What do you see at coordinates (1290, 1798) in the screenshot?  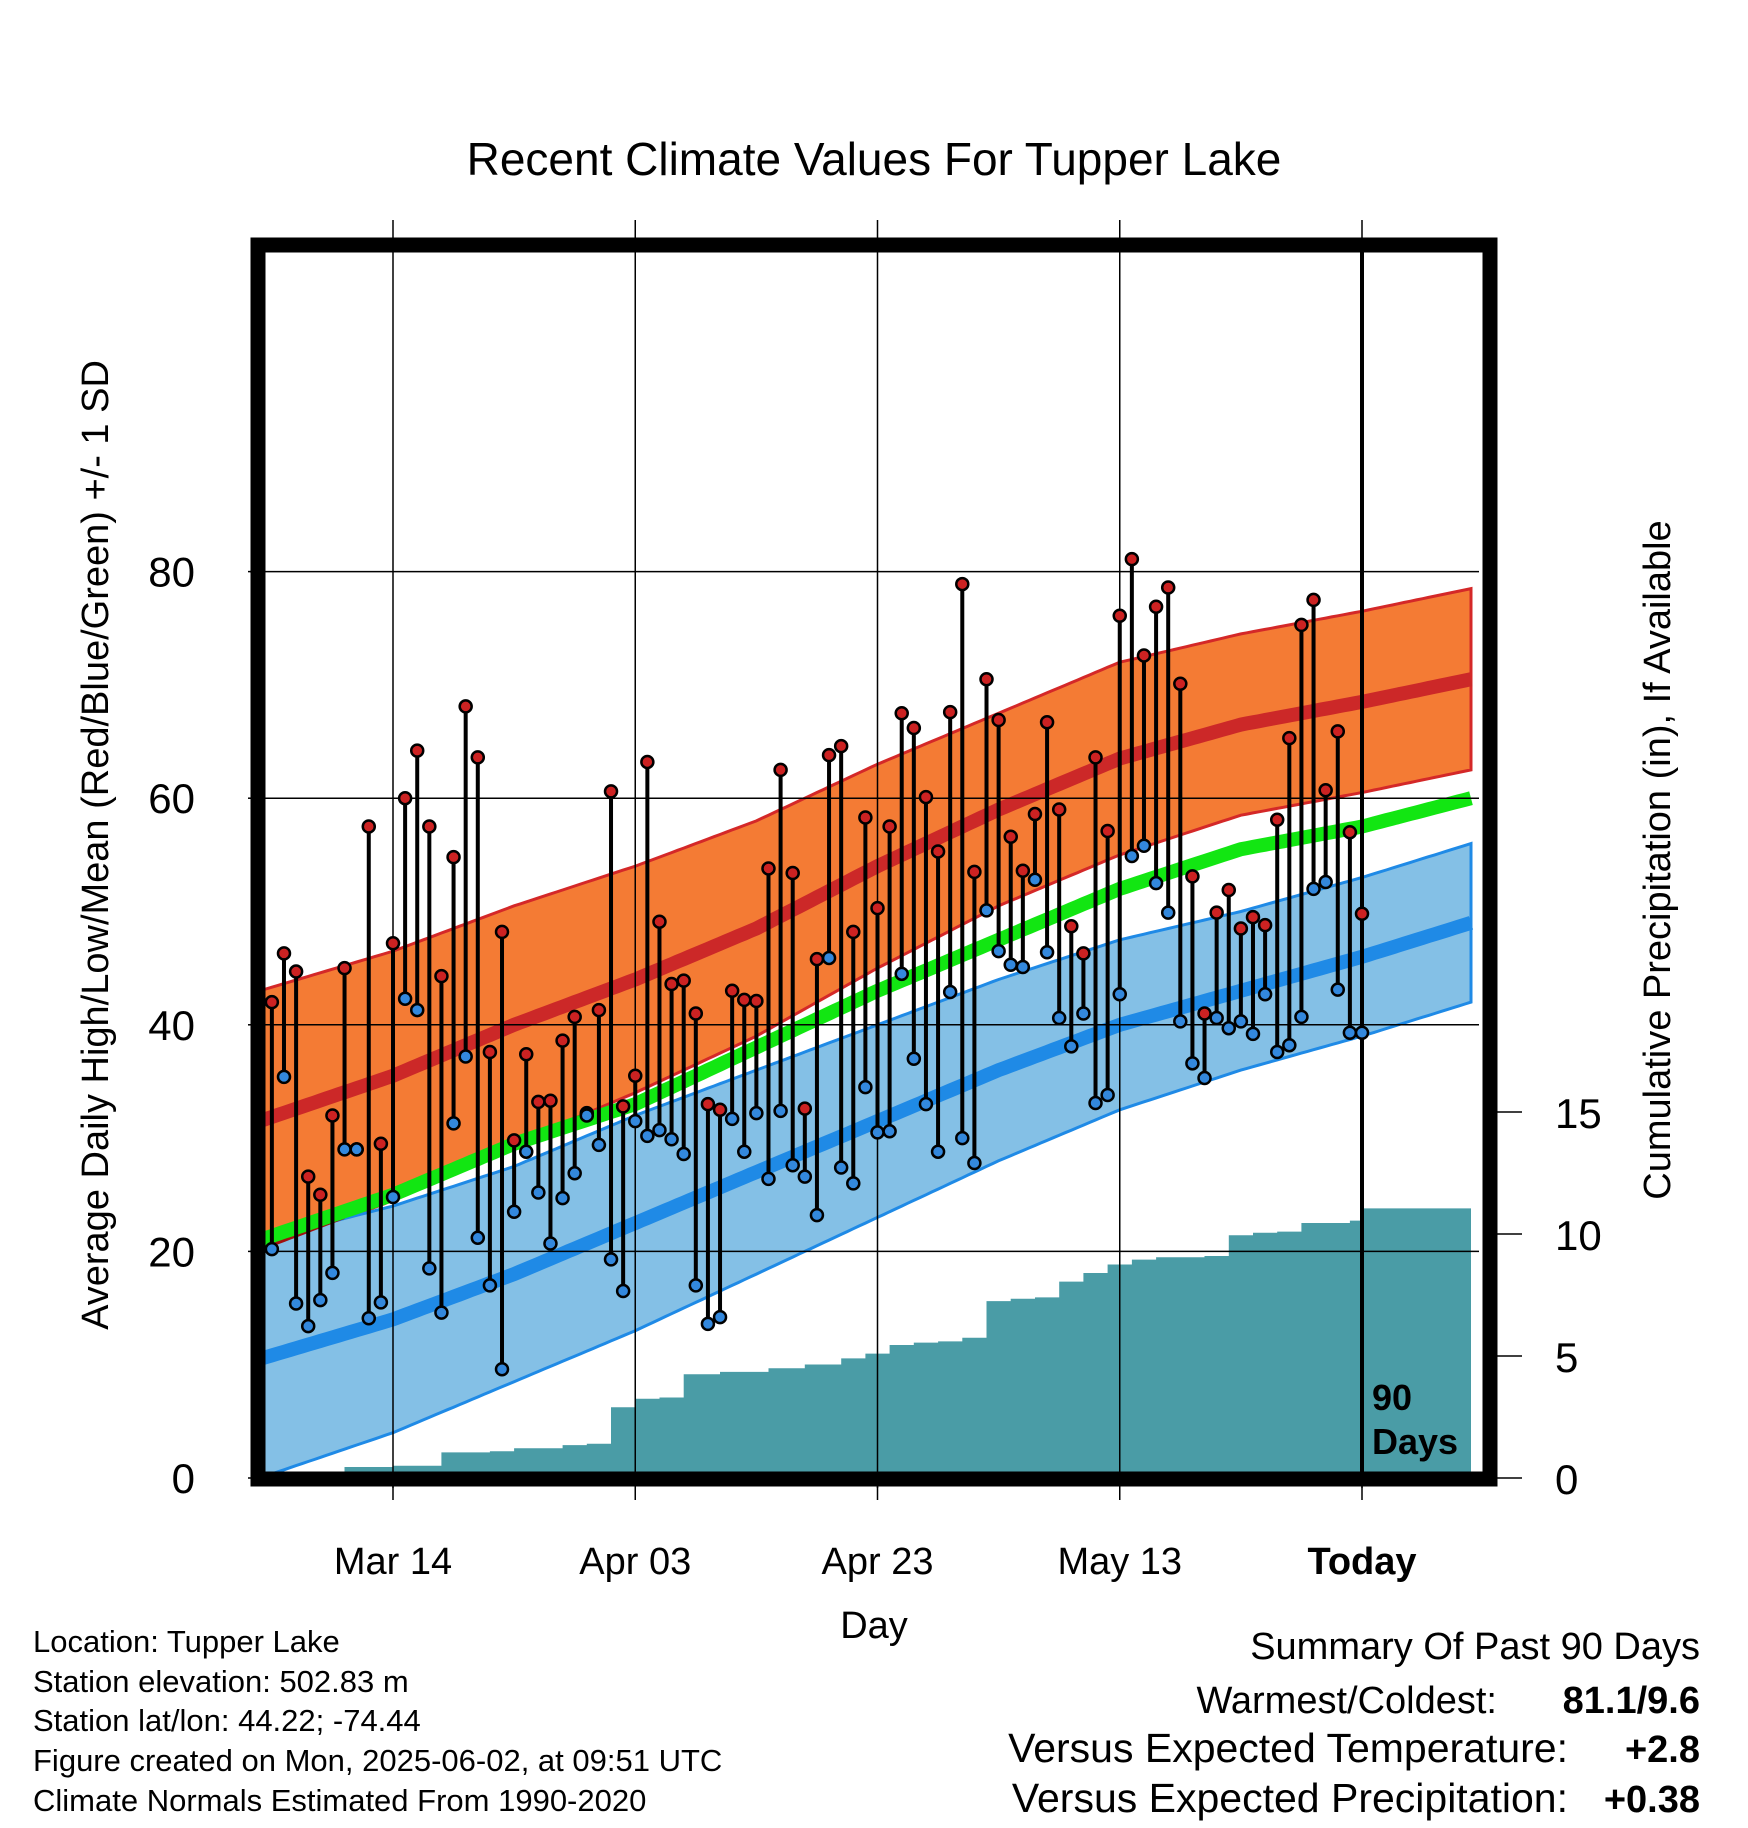 I see `precip-vs-expected-label: Versus Expected Precipitation:` at bounding box center [1290, 1798].